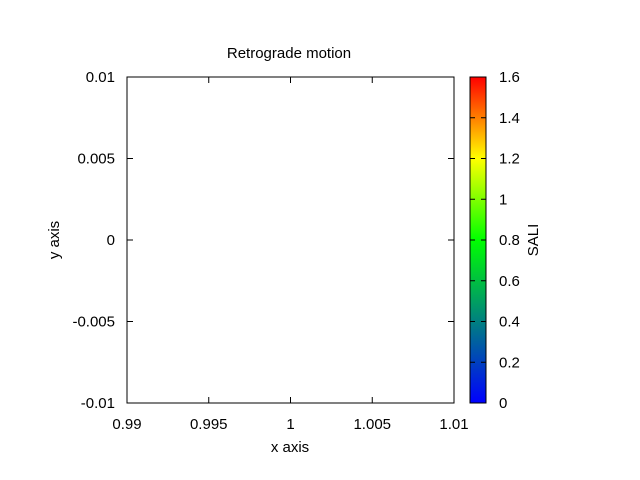 The image size is (640, 480). What do you see at coordinates (290, 424) in the screenshot?
I see `x-tick-label: 1` at bounding box center [290, 424].